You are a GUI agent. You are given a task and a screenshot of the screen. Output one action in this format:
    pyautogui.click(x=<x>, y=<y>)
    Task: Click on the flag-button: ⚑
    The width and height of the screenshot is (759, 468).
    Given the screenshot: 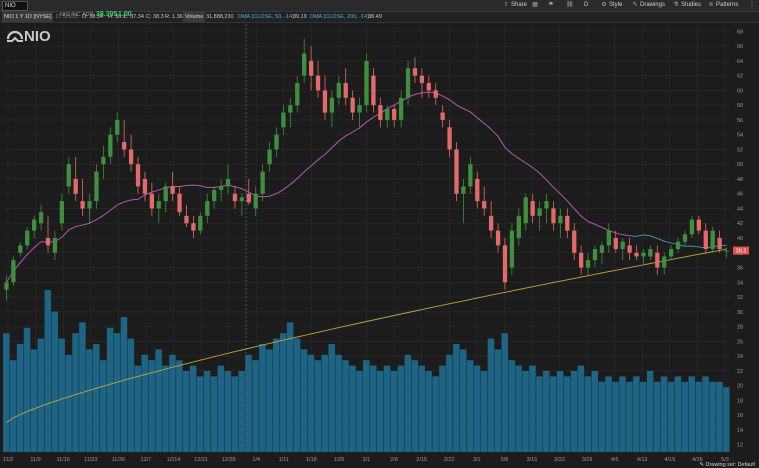 What is the action you would take?
    pyautogui.click(x=552, y=5)
    